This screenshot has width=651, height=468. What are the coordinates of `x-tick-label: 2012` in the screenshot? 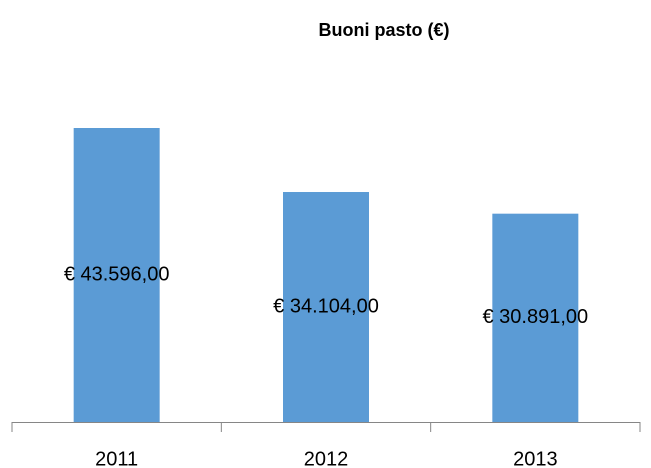 It's located at (326, 458).